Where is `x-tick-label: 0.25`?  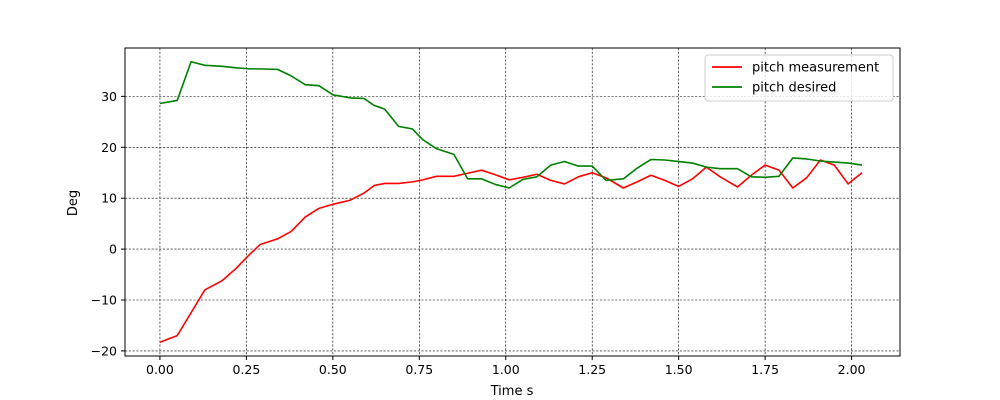 x-tick-label: 0.25 is located at coordinates (246, 369).